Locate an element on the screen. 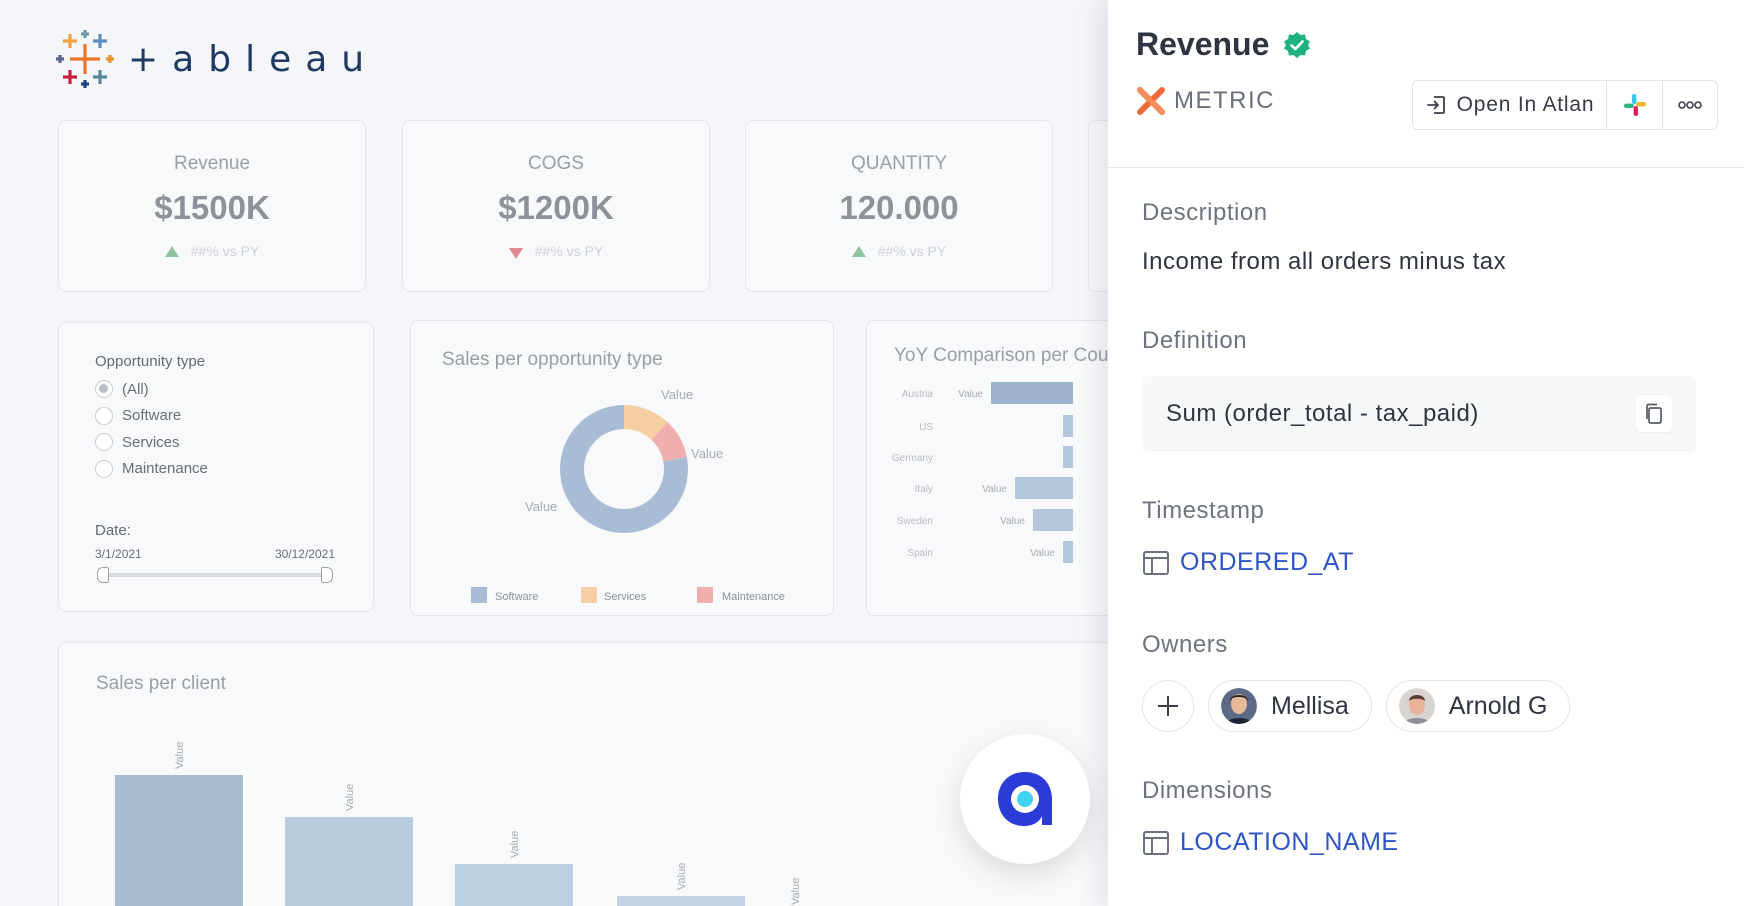  add-owner-button is located at coordinates (1168, 706).